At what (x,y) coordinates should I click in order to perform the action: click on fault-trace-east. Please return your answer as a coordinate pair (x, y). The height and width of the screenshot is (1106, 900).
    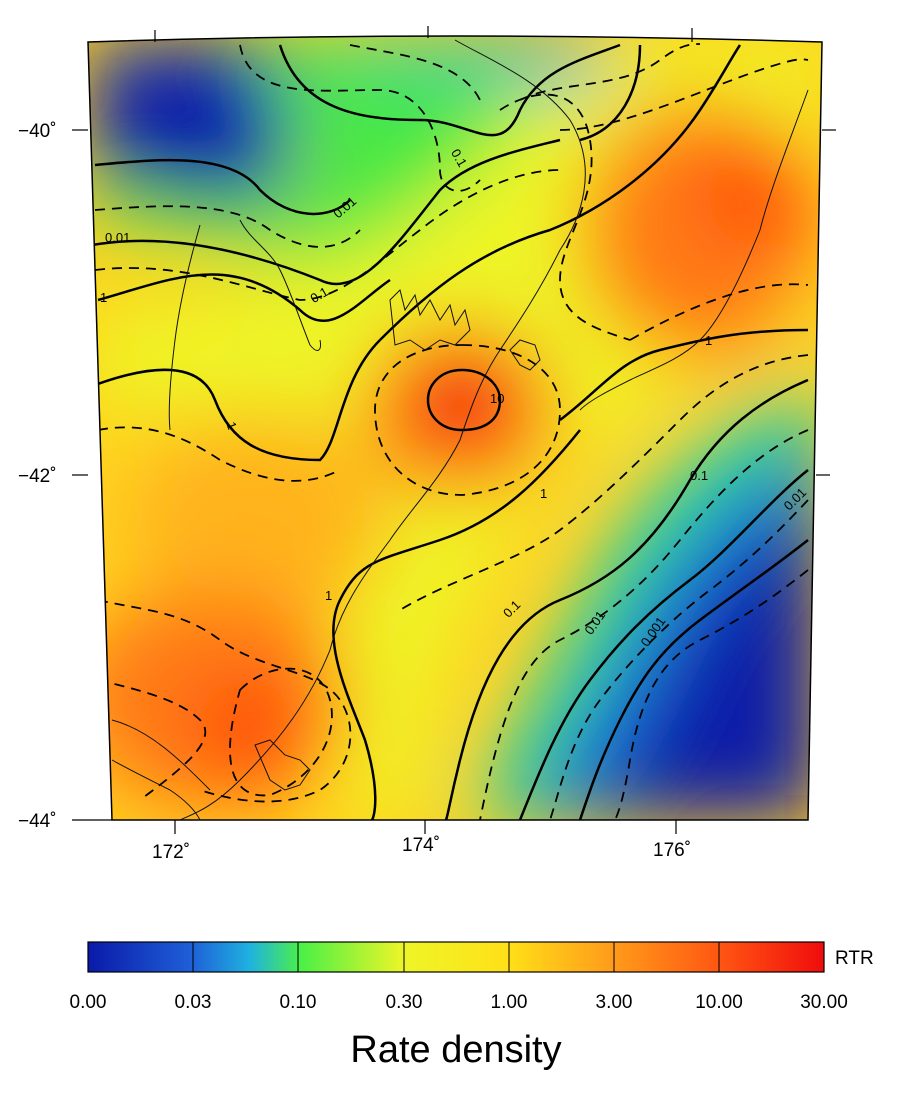
    Looking at the image, I should click on (694, 250).